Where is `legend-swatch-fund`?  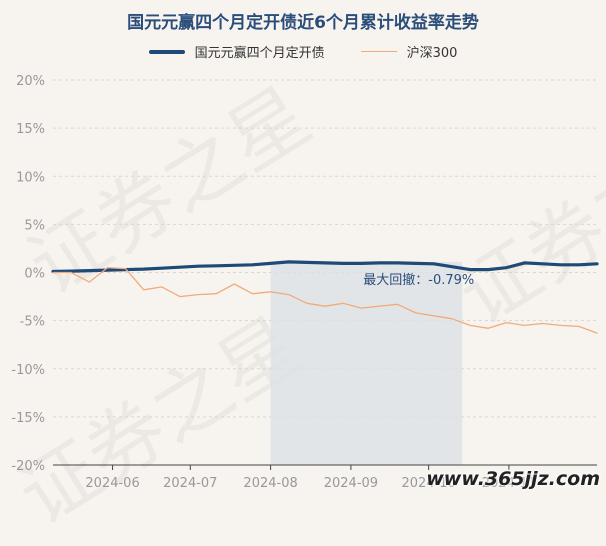
legend-swatch-fund is located at coordinates (166, 51).